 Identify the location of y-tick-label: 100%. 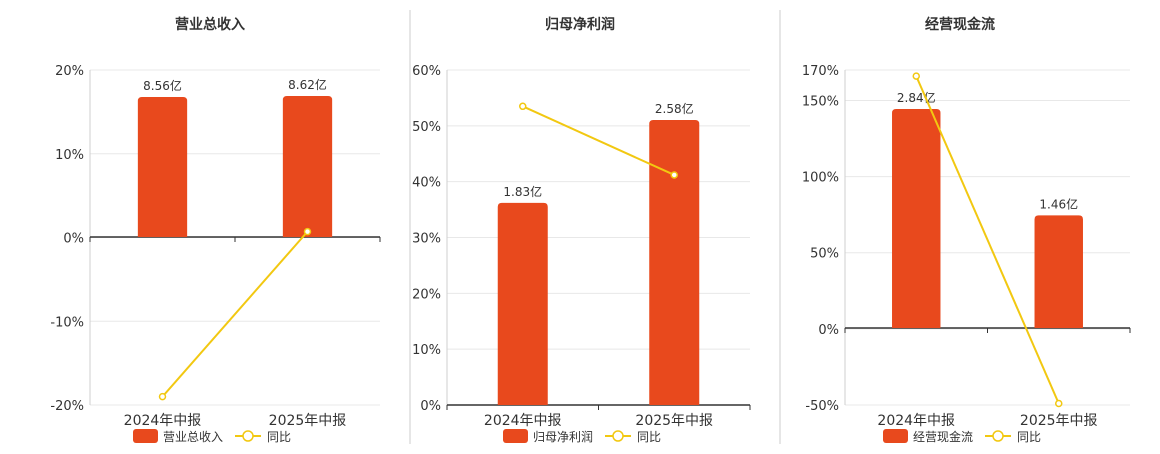
(820, 178).